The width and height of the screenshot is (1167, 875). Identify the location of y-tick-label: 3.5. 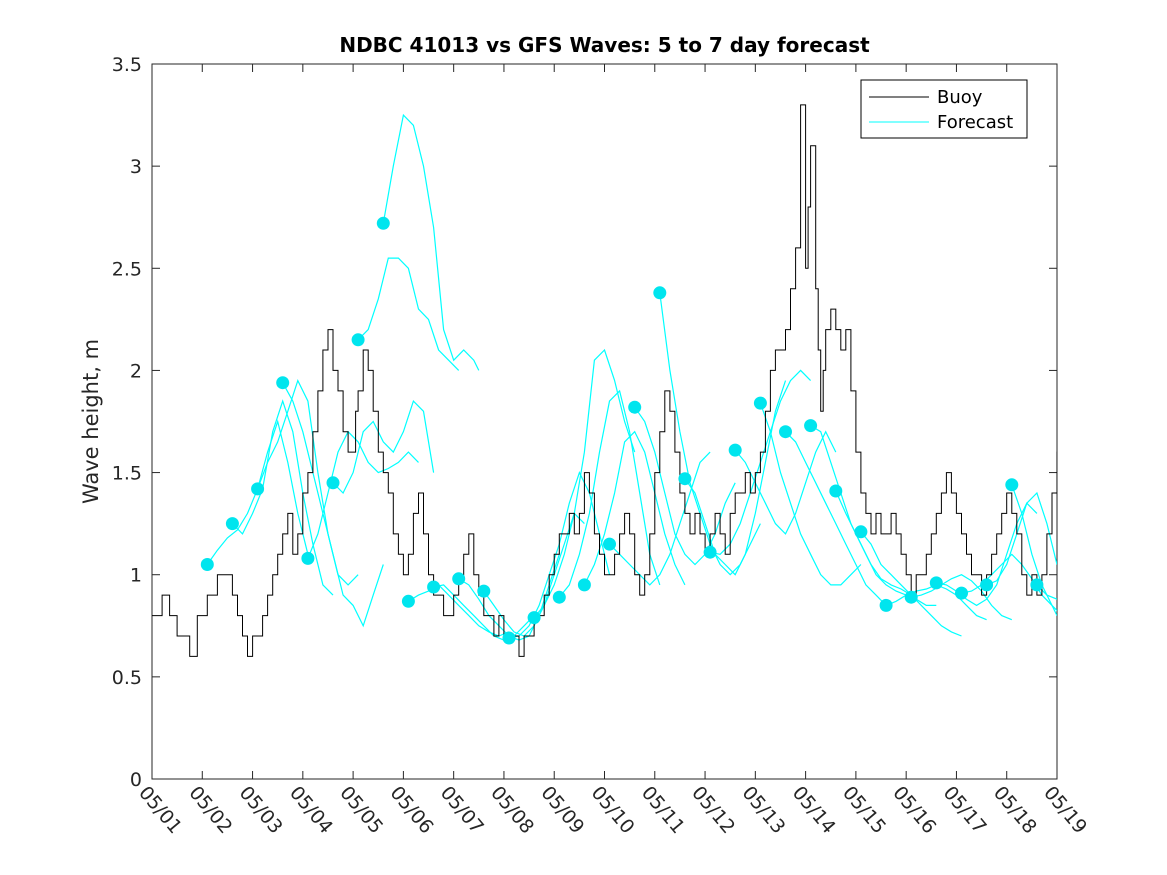
(127, 65).